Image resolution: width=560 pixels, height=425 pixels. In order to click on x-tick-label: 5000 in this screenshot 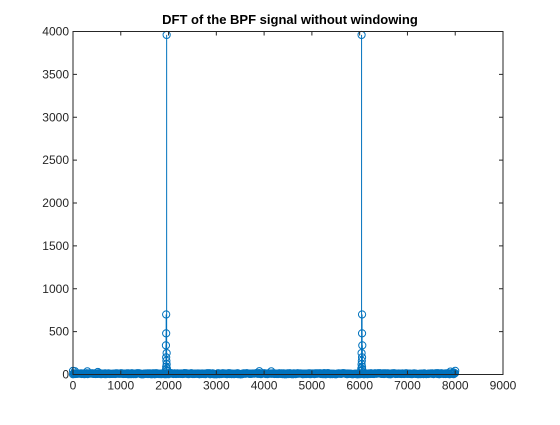, I will do `click(312, 386)`.